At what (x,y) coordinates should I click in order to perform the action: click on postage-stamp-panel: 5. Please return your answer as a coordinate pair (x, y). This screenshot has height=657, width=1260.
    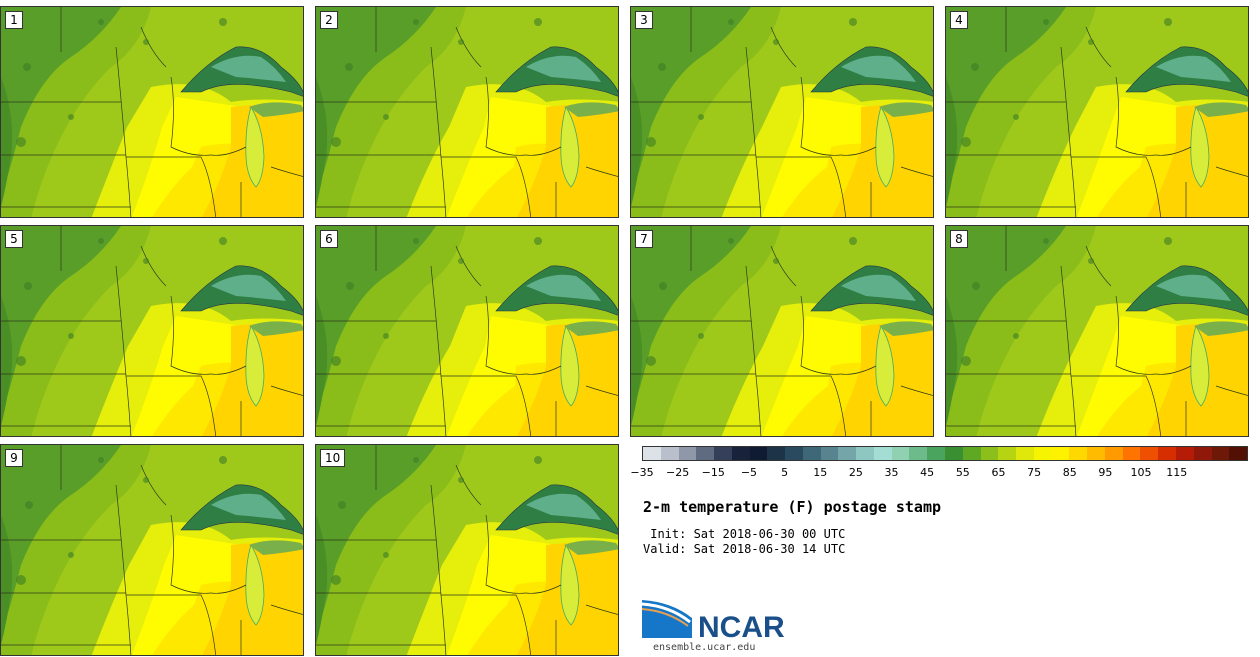
    Looking at the image, I should click on (152, 331).